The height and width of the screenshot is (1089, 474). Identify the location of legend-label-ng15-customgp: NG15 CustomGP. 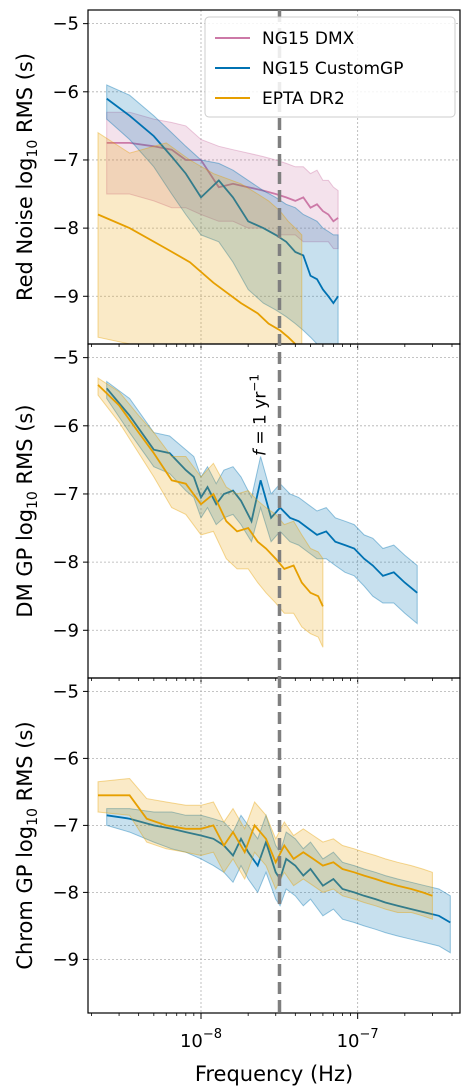
(332, 69).